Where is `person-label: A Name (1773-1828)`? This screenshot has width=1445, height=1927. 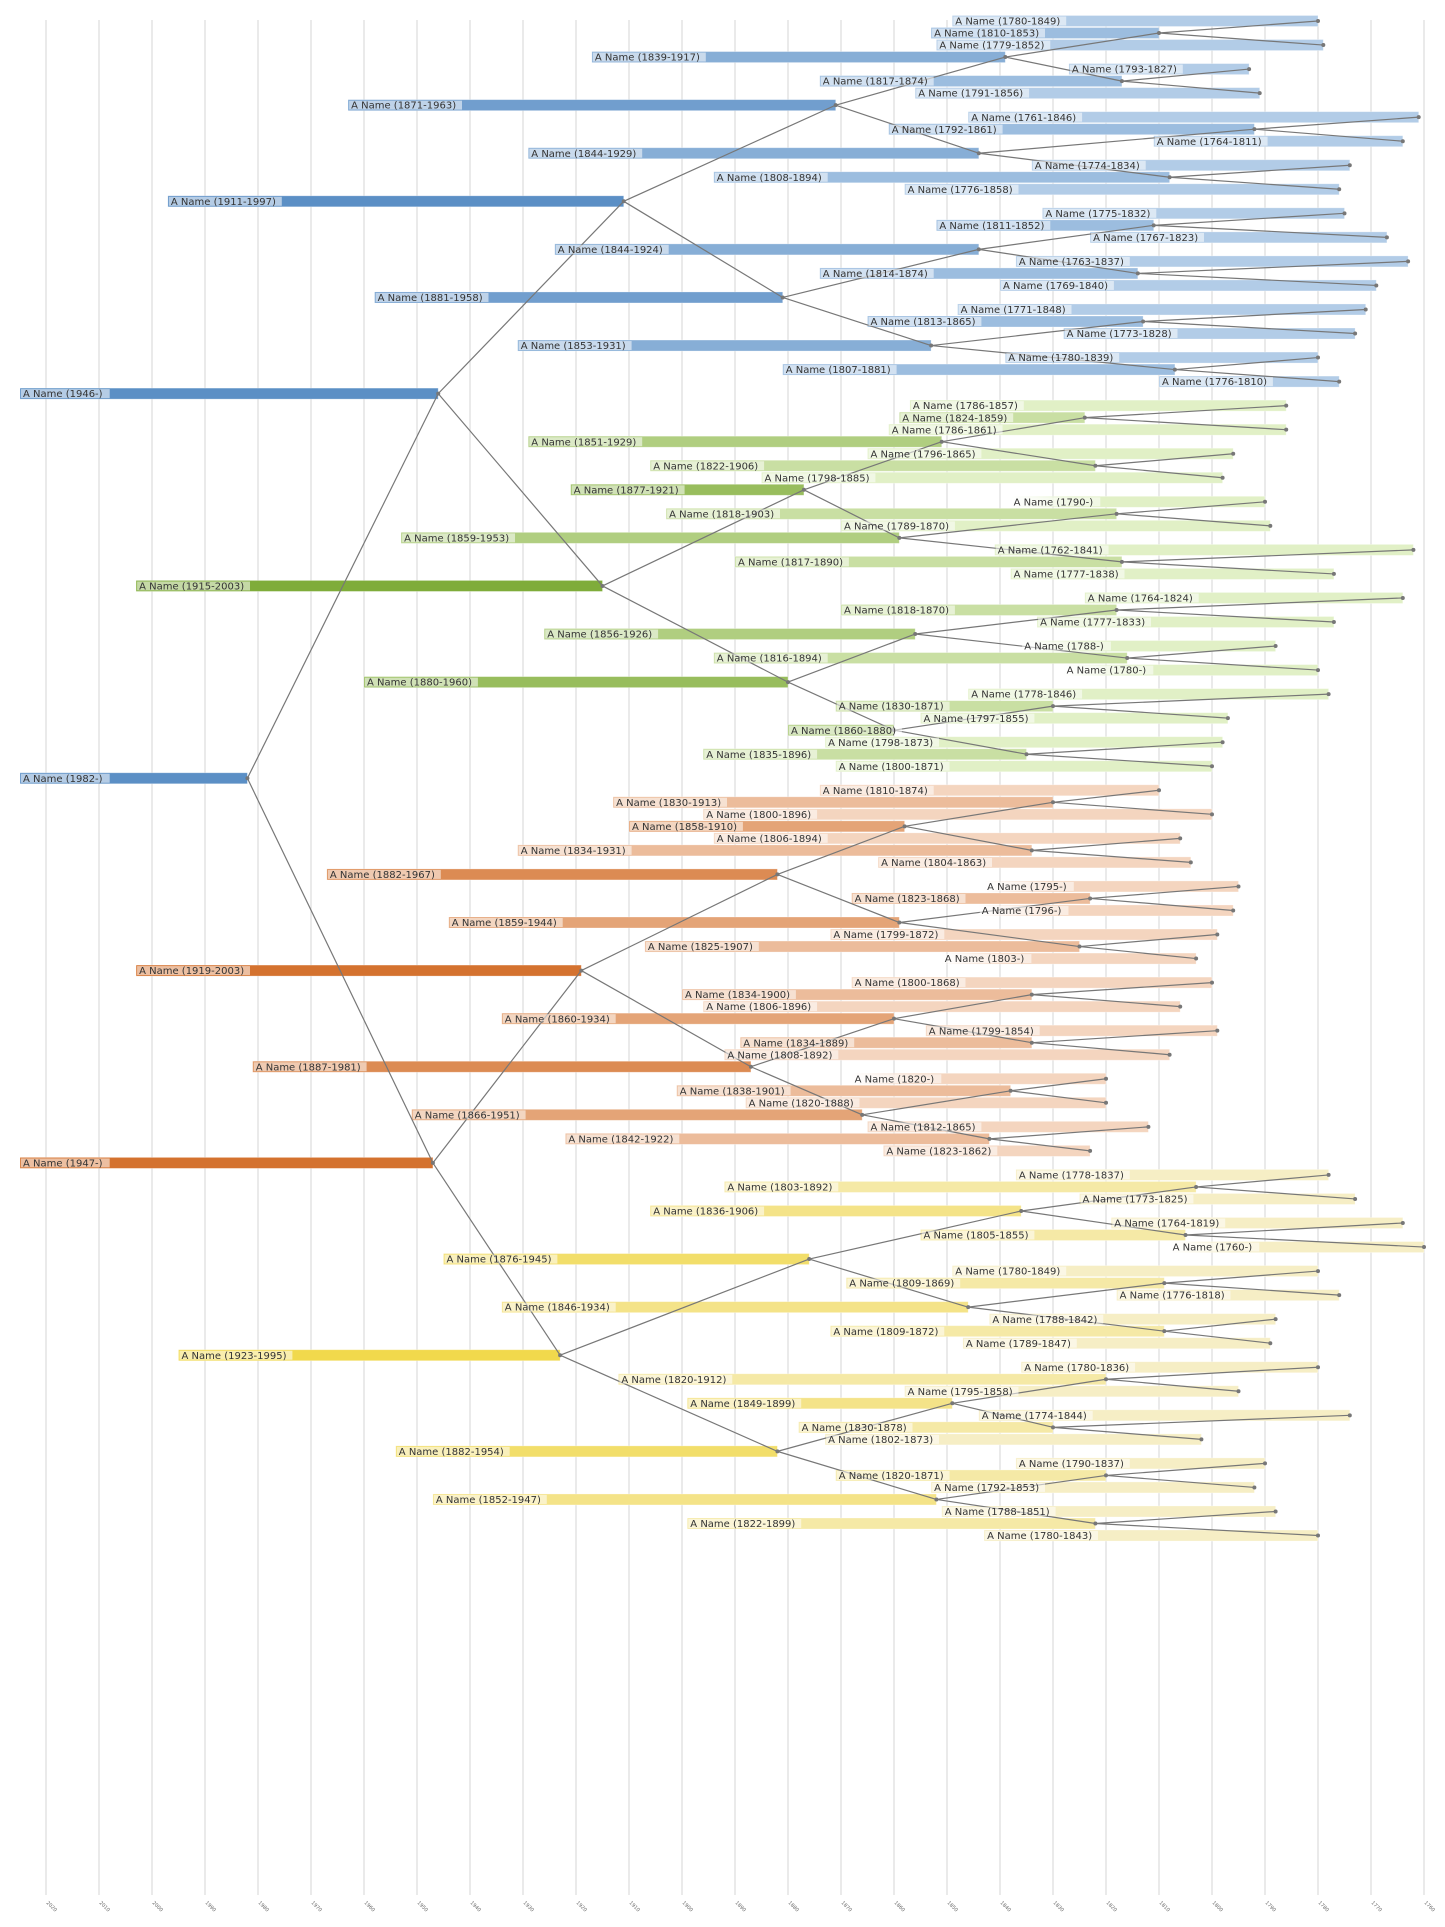 person-label: A Name (1773-1828) is located at coordinates (1119, 334).